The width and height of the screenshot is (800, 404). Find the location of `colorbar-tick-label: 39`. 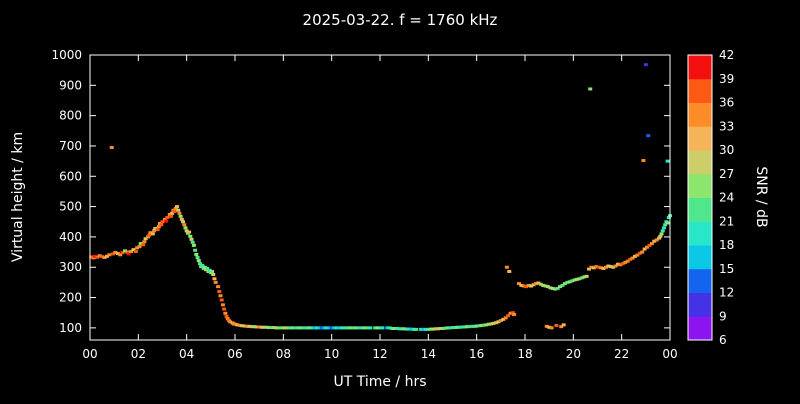

colorbar-tick-label: 39 is located at coordinates (726, 79).